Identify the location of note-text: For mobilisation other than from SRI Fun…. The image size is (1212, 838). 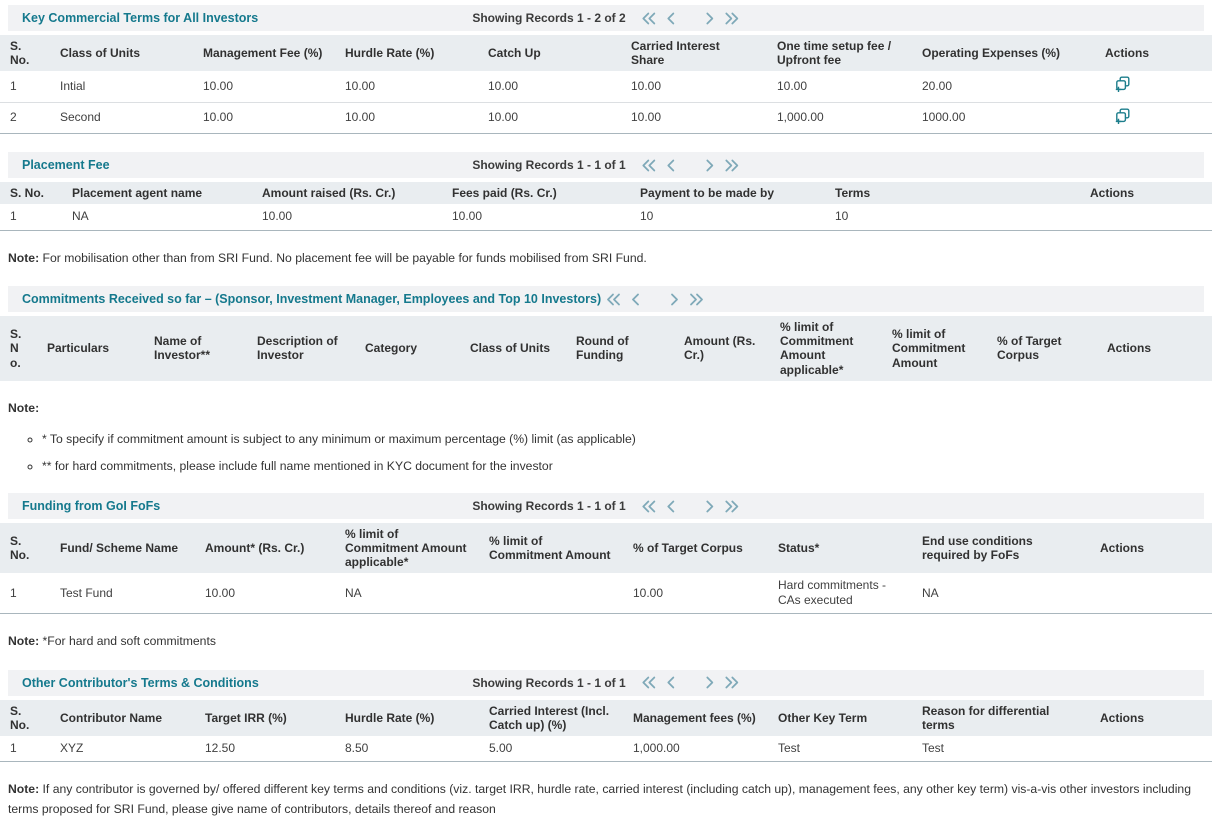
(343, 257).